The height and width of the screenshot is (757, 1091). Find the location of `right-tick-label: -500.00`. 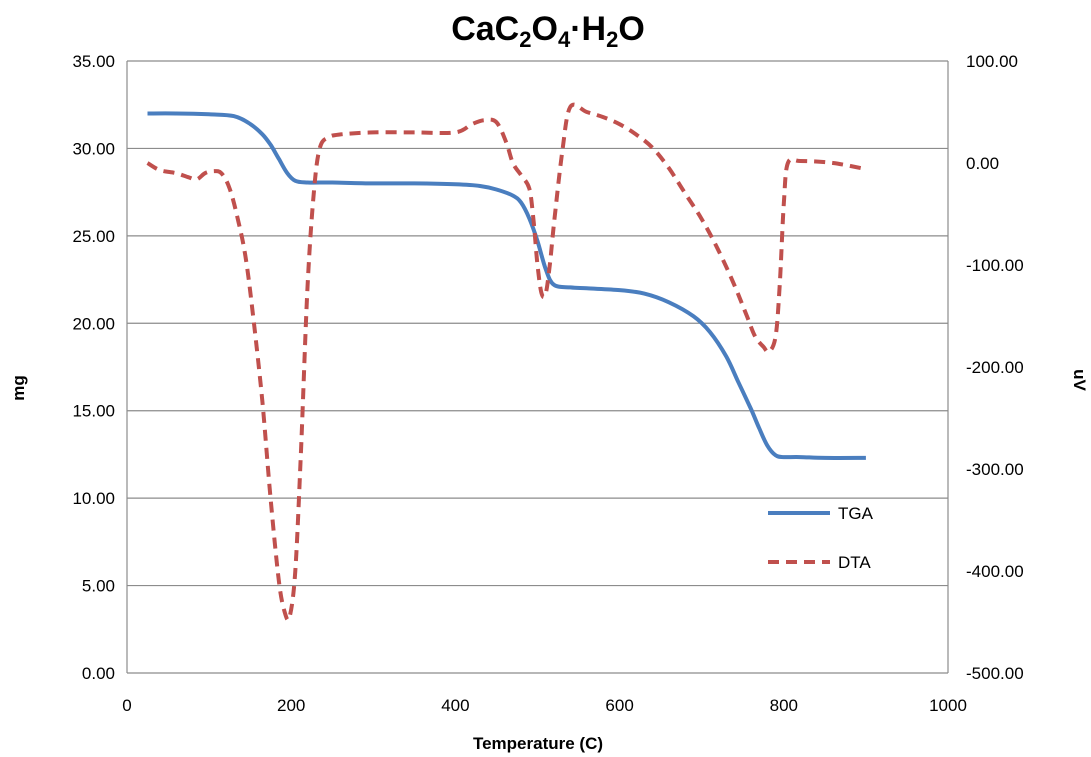

right-tick-label: -500.00 is located at coordinates (995, 673).